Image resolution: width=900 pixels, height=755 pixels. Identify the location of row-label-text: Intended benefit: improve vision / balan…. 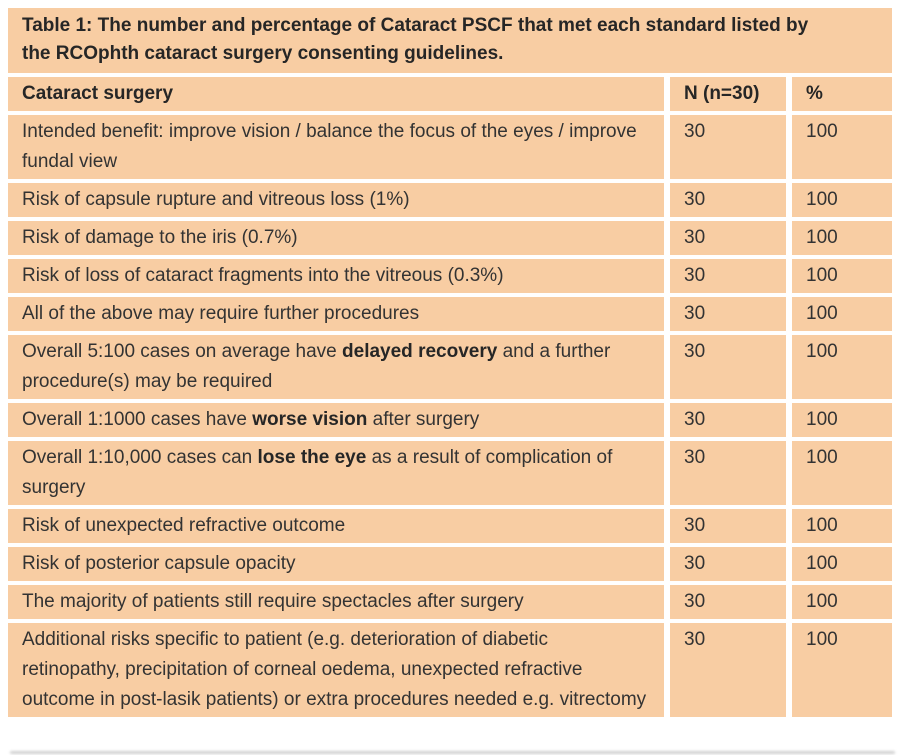
(329, 146).